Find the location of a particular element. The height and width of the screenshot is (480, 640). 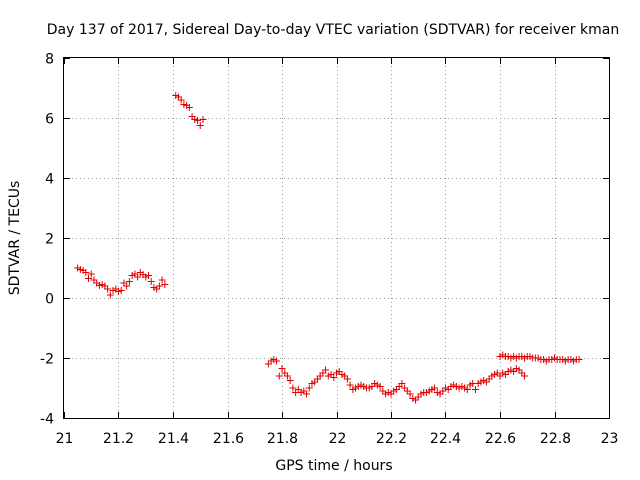

y-tick-label: 0 is located at coordinates (49, 300).